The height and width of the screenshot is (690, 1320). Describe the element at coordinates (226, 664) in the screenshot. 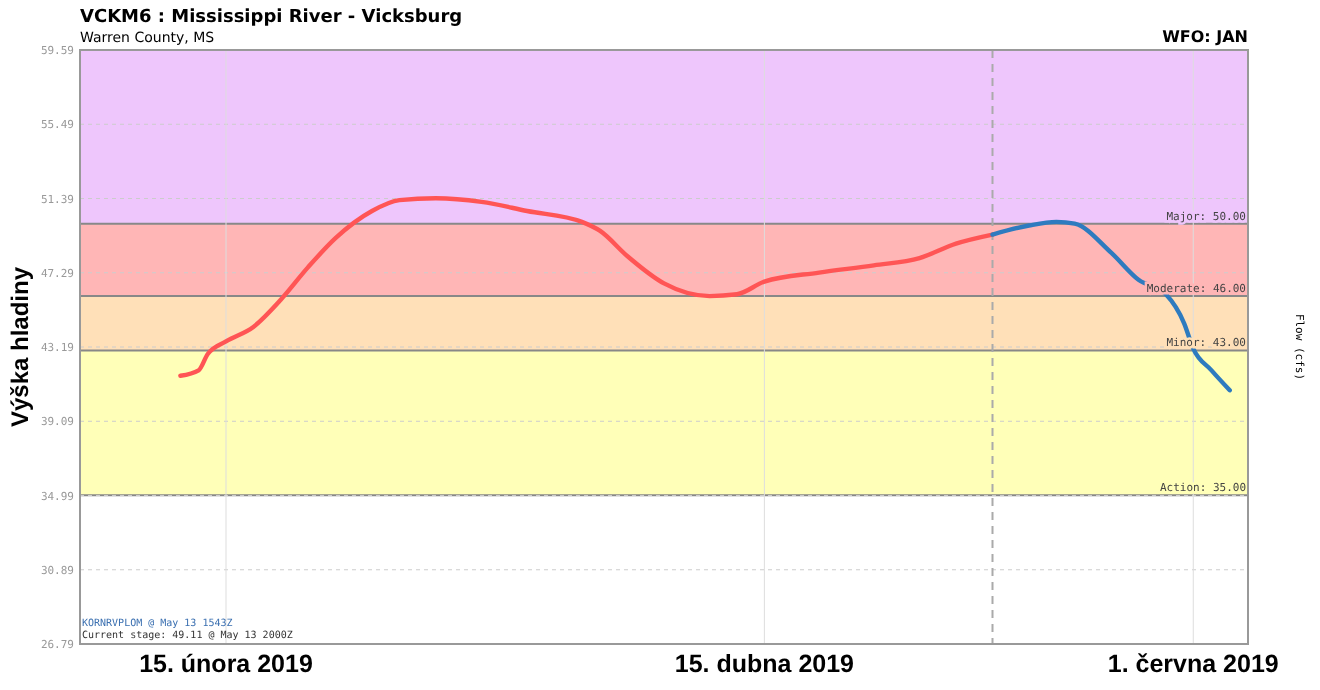

I see `x-tick-label: 15. února 2019` at that location.